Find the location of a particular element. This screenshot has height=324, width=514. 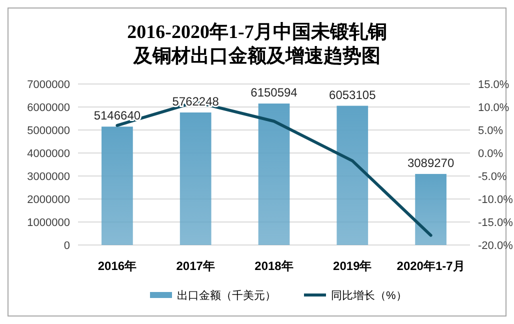

y2-tick-label: 5.0% is located at coordinates (491, 131).